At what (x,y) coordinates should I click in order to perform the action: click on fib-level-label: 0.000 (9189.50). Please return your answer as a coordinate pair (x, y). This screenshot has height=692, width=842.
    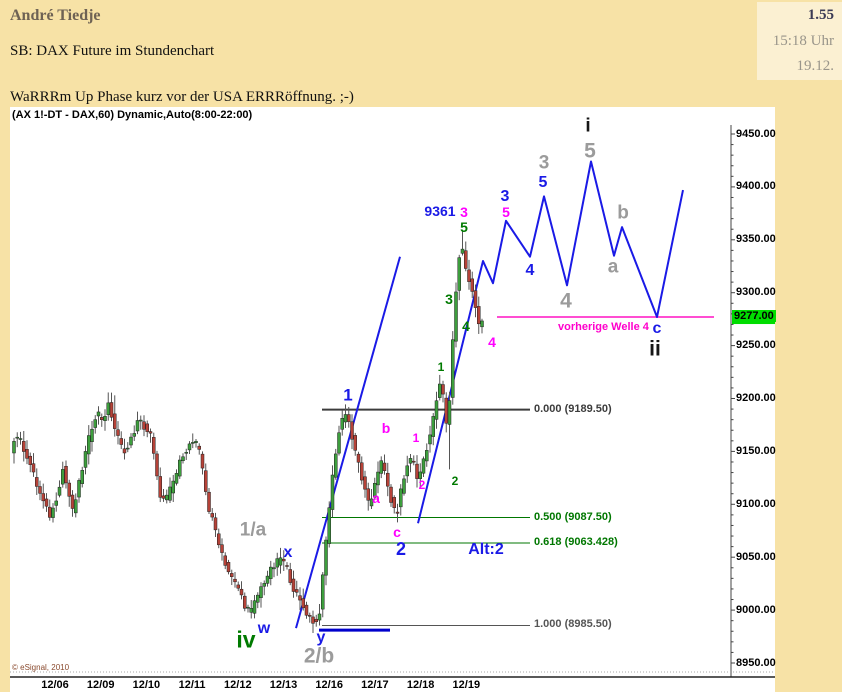
    Looking at the image, I should click on (573, 408).